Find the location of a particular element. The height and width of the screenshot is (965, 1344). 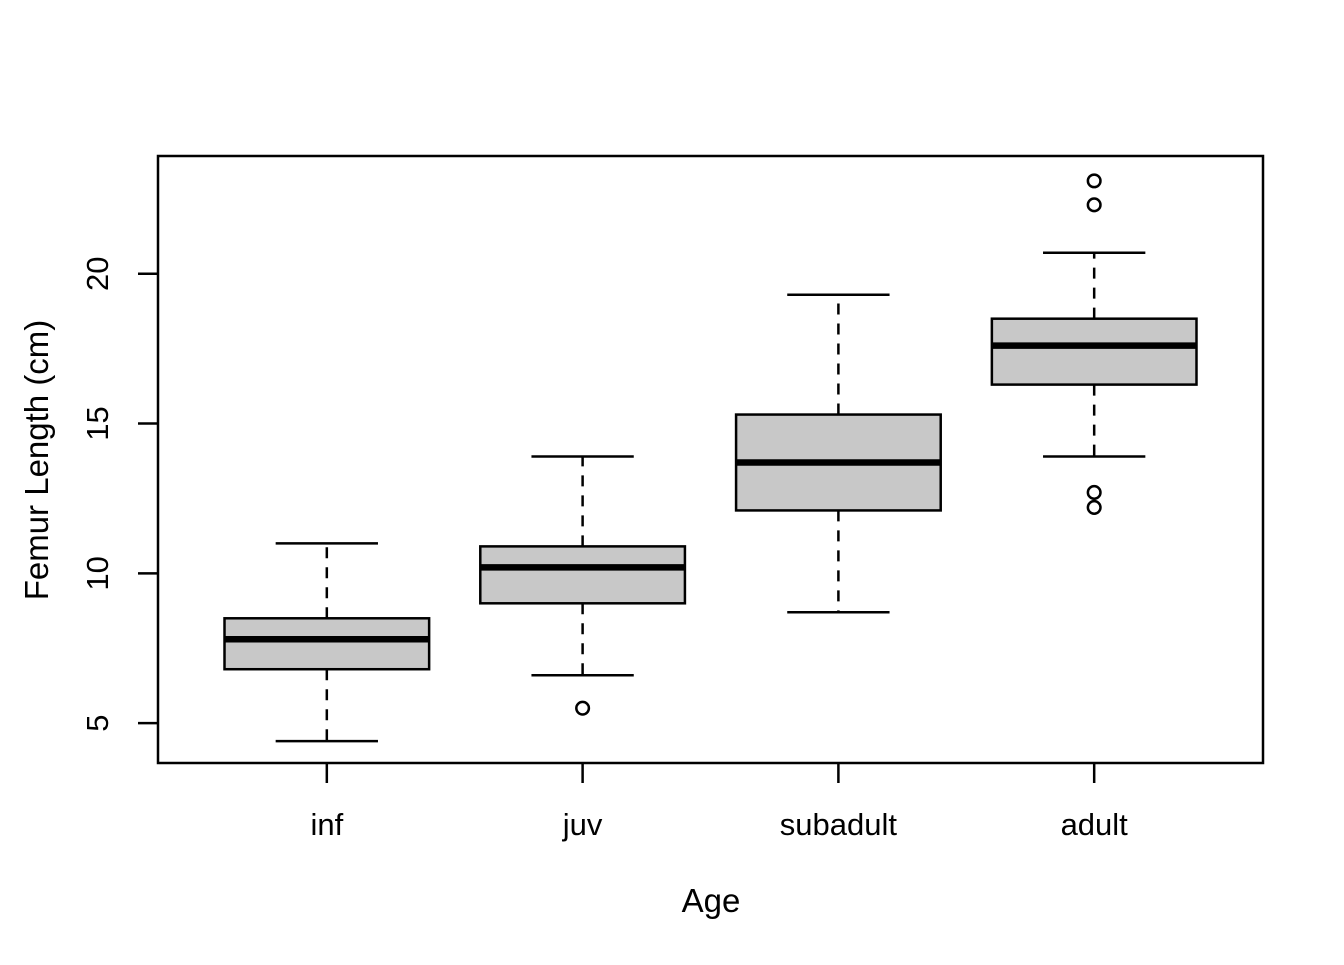

x-tick-label-inf: inf is located at coordinates (326, 824).